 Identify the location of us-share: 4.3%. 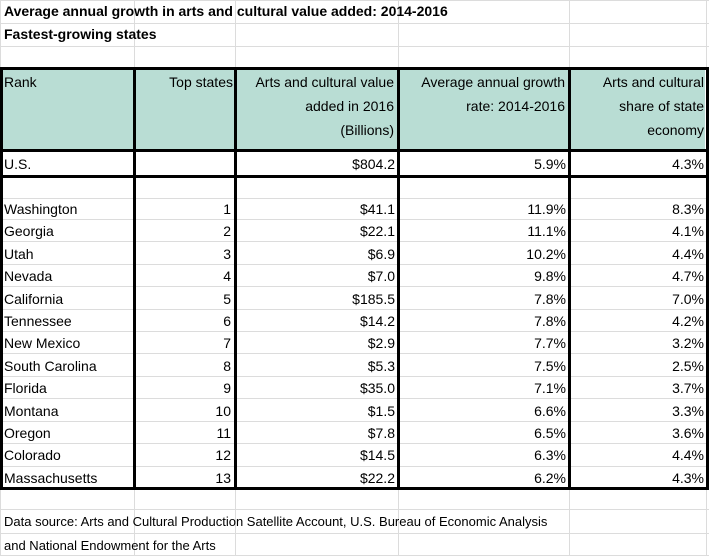
(688, 164).